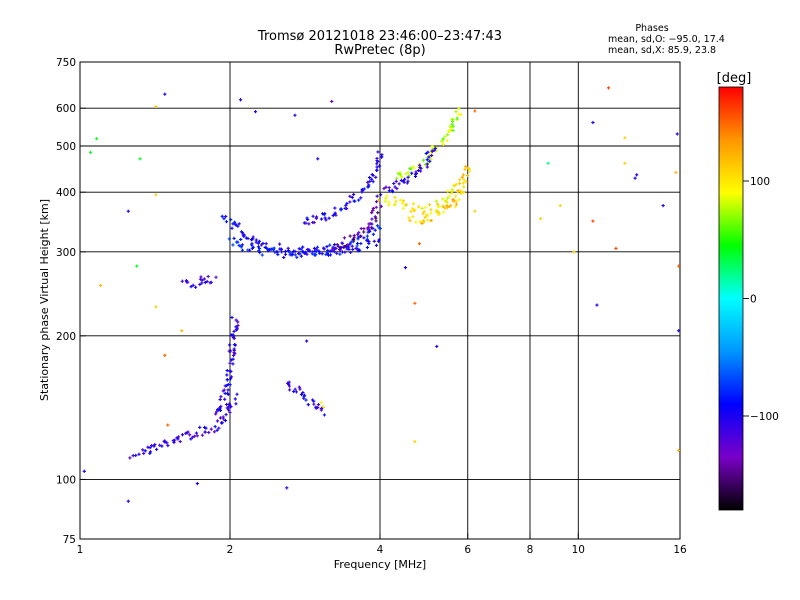  Describe the element at coordinates (764, 417) in the screenshot. I see `colorbar-tick-label-2: −100` at that location.